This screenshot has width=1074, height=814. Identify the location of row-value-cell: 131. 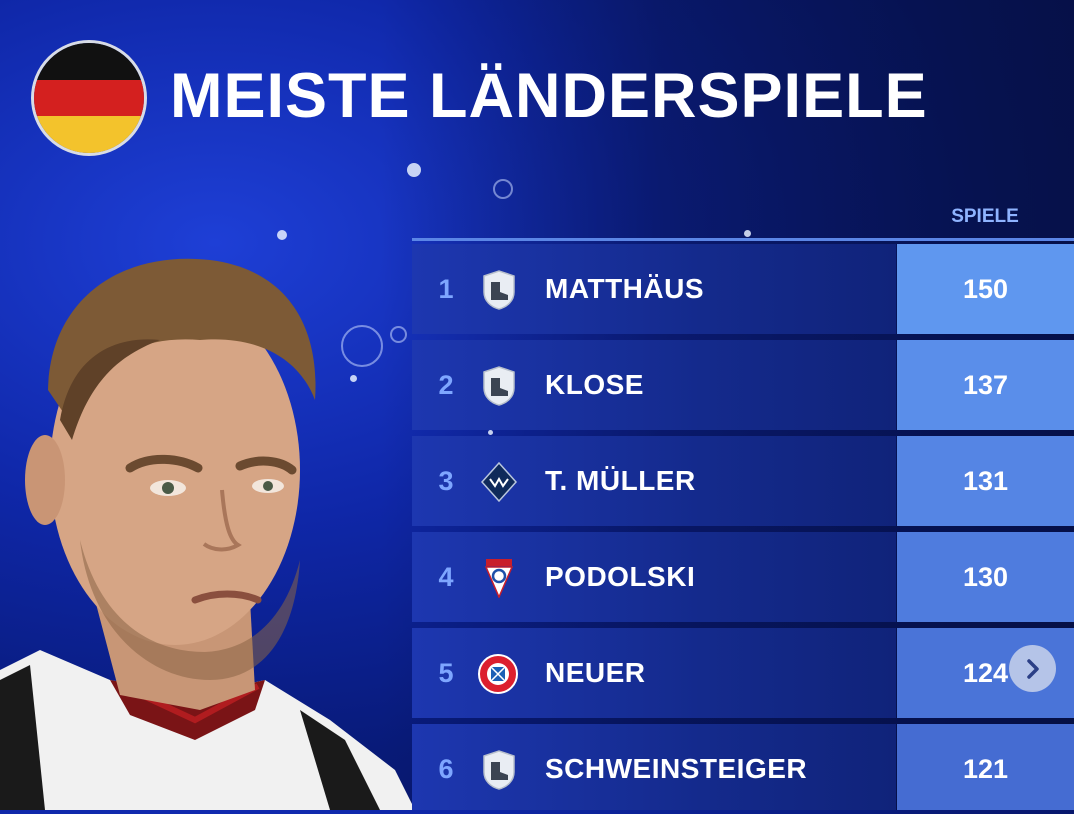
(985, 481).